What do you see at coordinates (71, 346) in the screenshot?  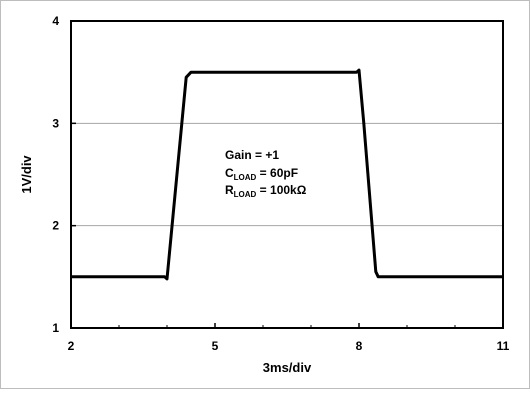 I see `x-tick-label: 2` at bounding box center [71, 346].